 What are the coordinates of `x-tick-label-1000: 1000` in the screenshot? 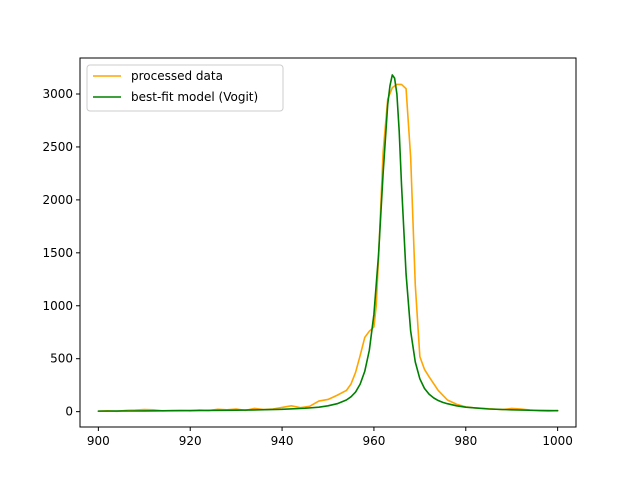 It's located at (557, 441).